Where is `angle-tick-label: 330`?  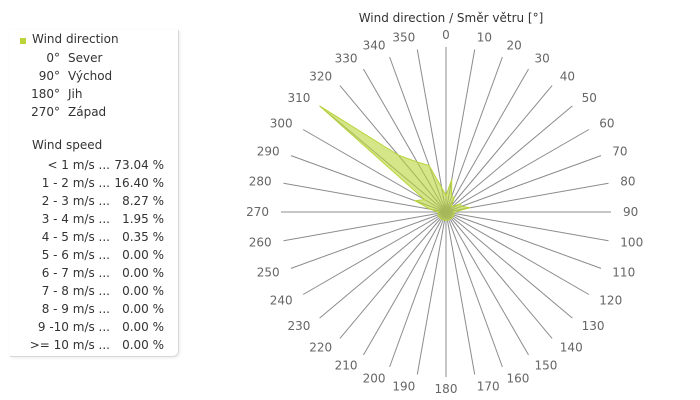
angle-tick-label: 330 is located at coordinates (346, 59).